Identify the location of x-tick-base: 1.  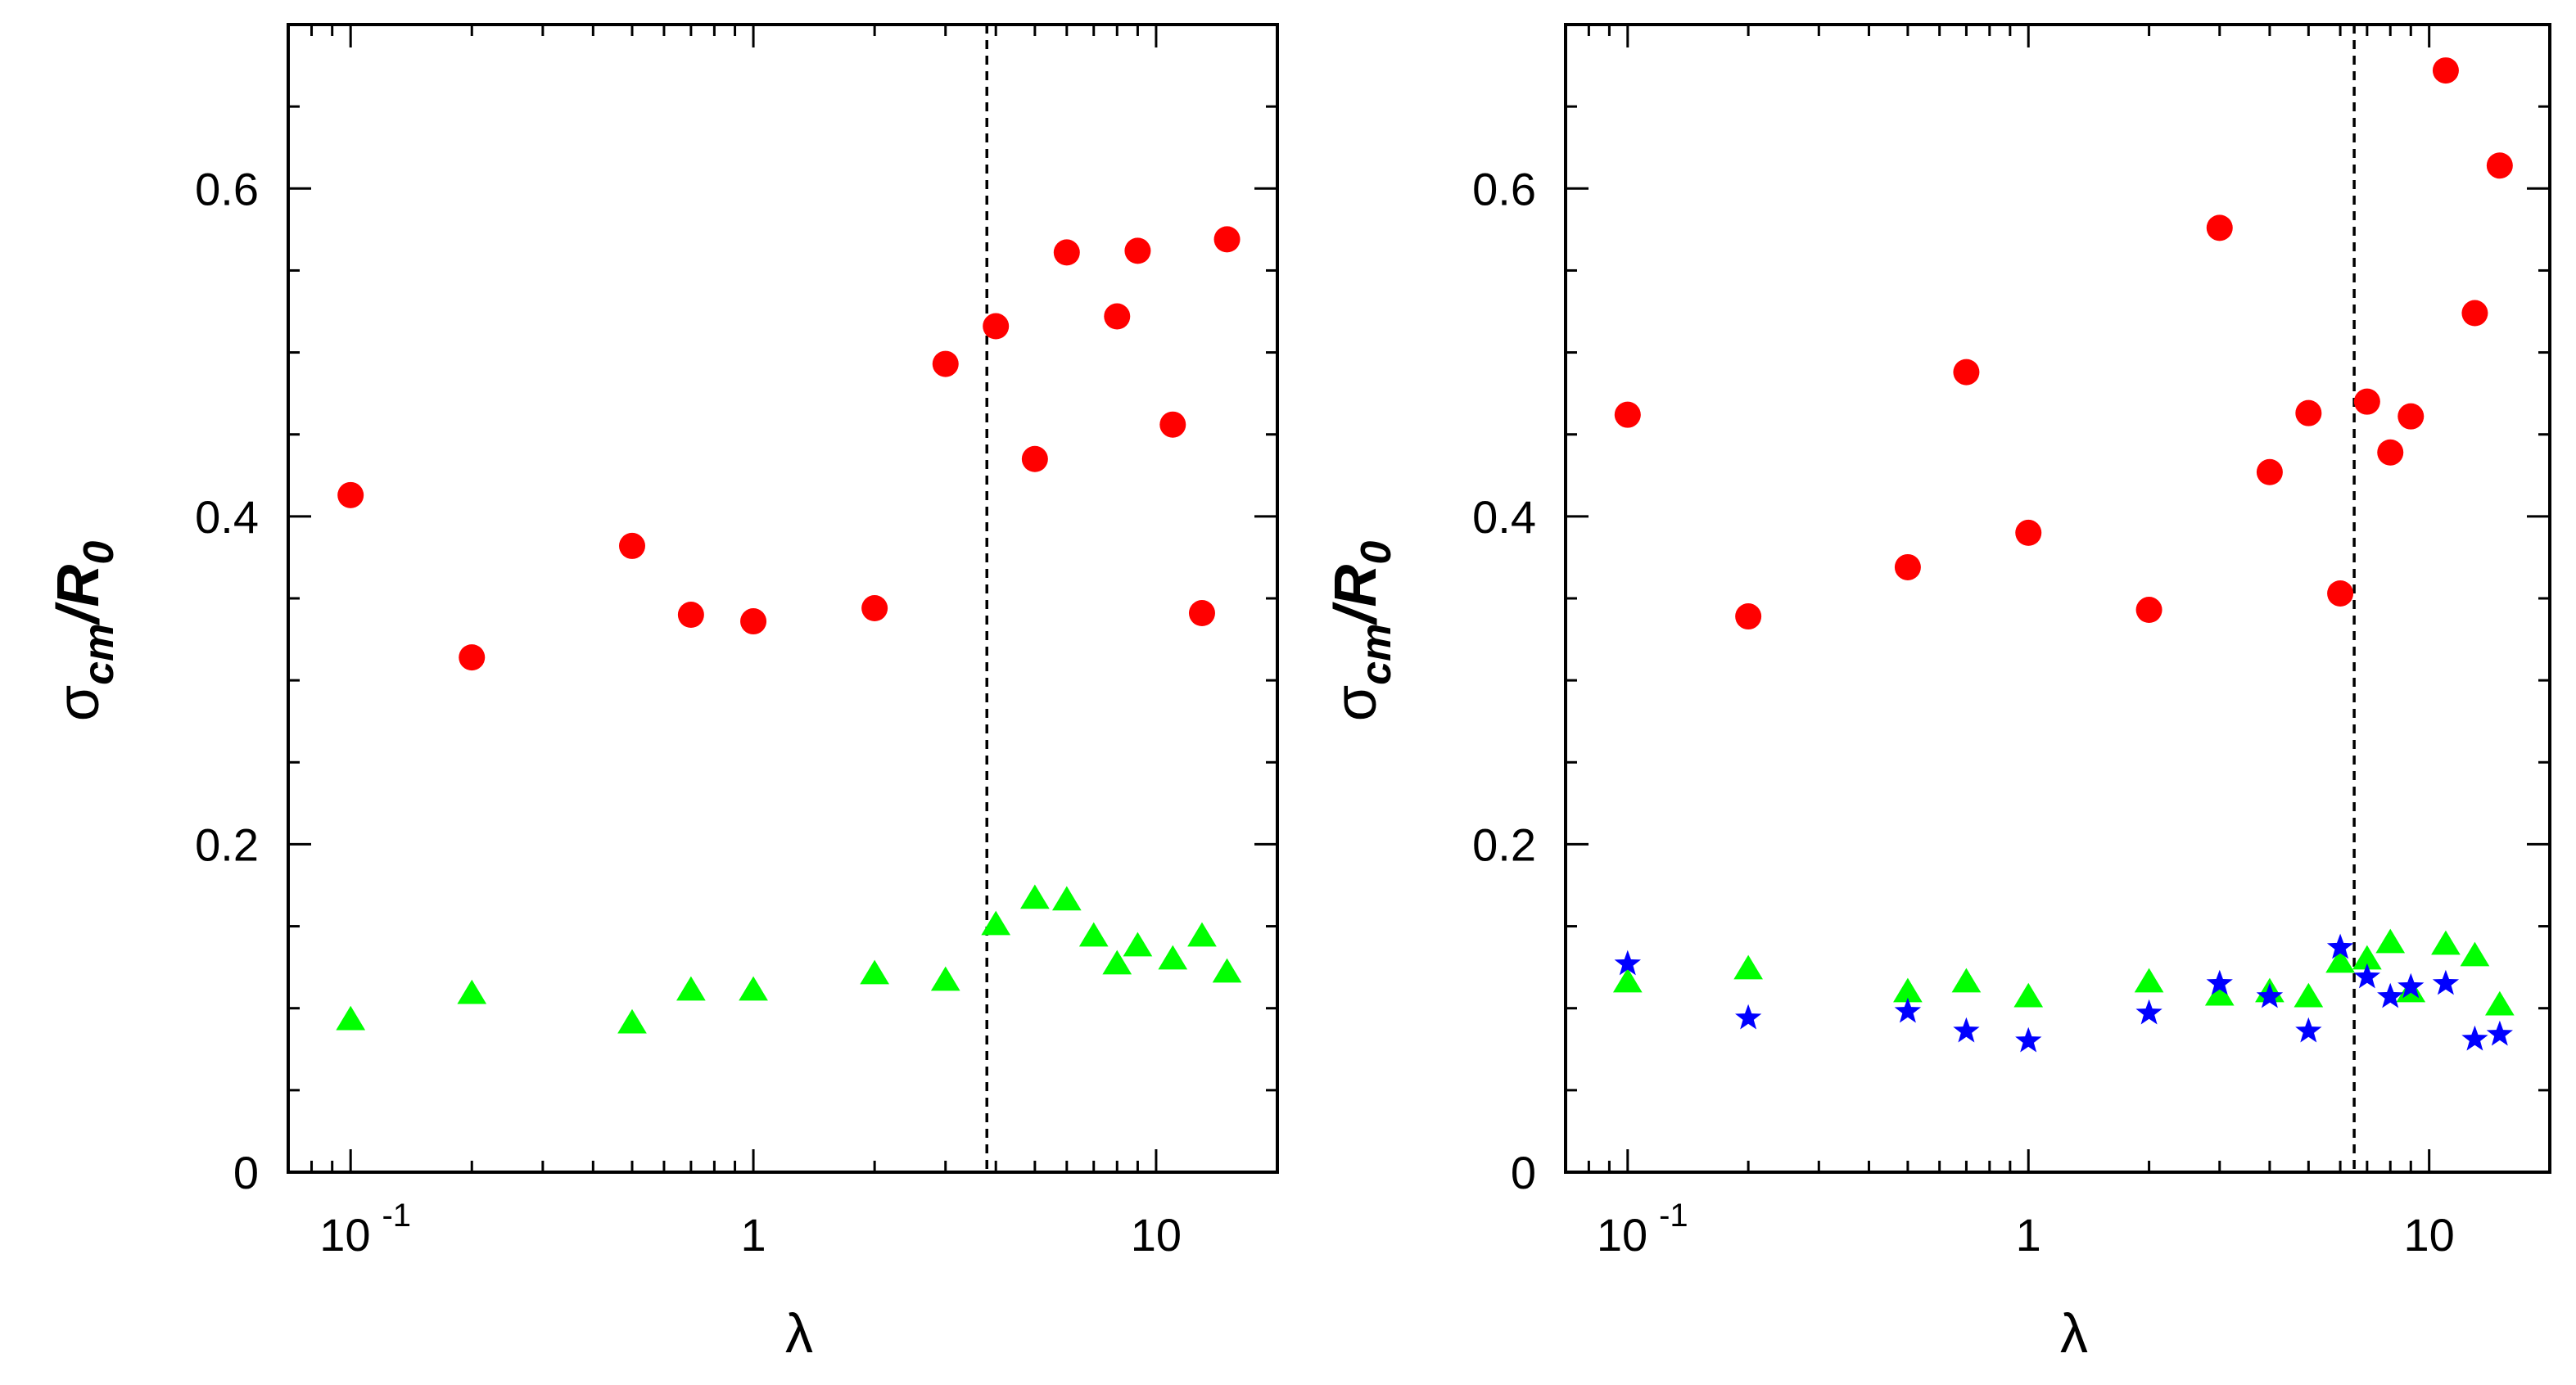
(2028, 1235).